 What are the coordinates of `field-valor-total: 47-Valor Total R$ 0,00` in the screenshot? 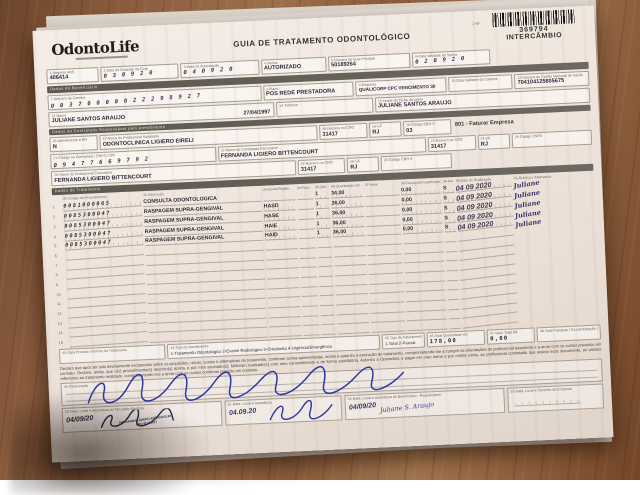 It's located at (511, 336).